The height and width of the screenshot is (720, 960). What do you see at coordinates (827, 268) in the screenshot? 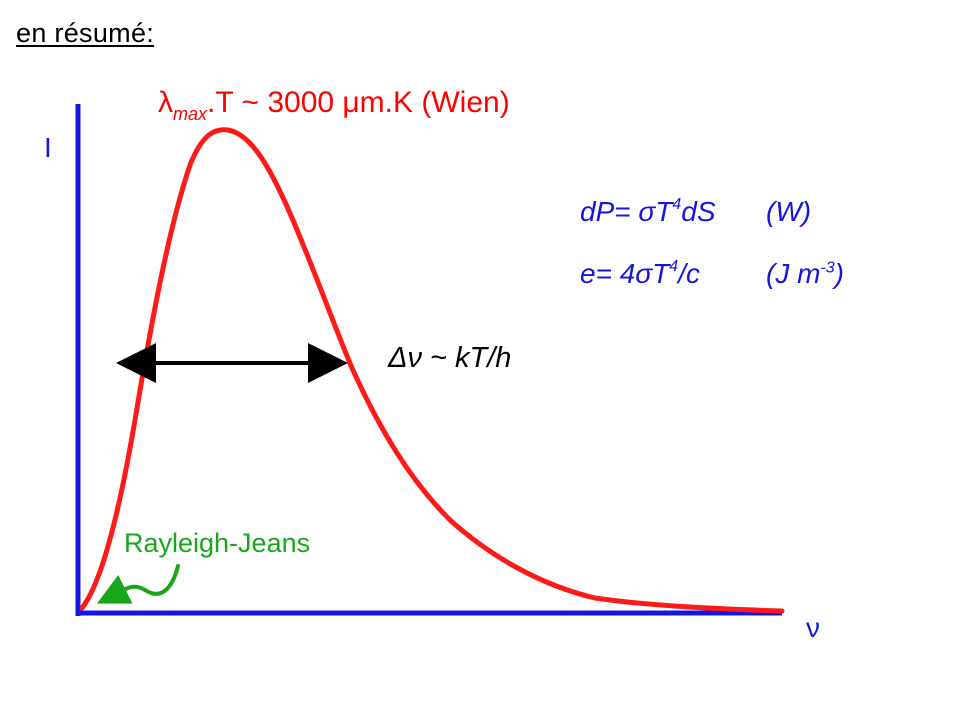
I see `energy-unit-exponent: -3` at bounding box center [827, 268].